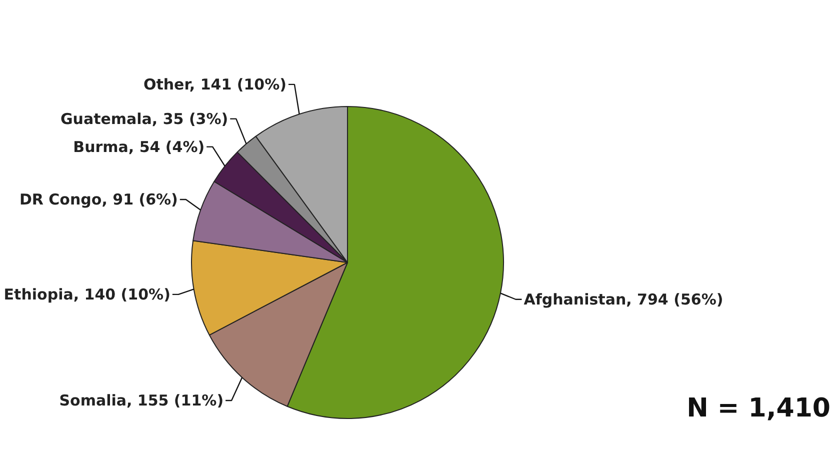 The width and height of the screenshot is (840, 460). I want to click on text: N = 1,410, so click(758, 409).